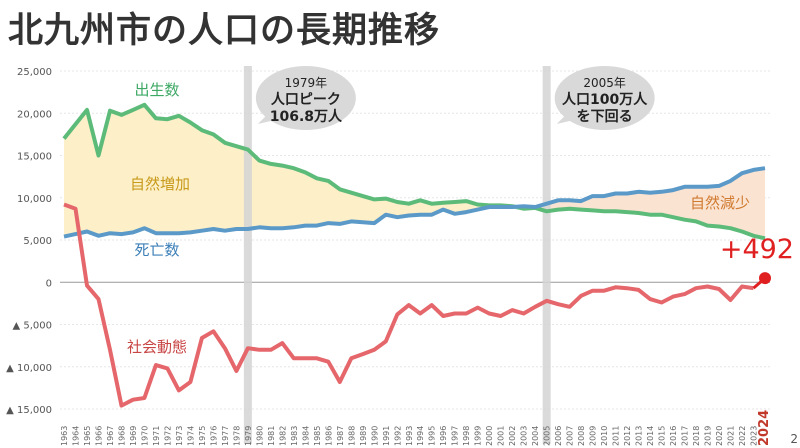 Image resolution: width=800 pixels, height=448 pixels. I want to click on y-tick-label: 20,000, so click(34, 114).